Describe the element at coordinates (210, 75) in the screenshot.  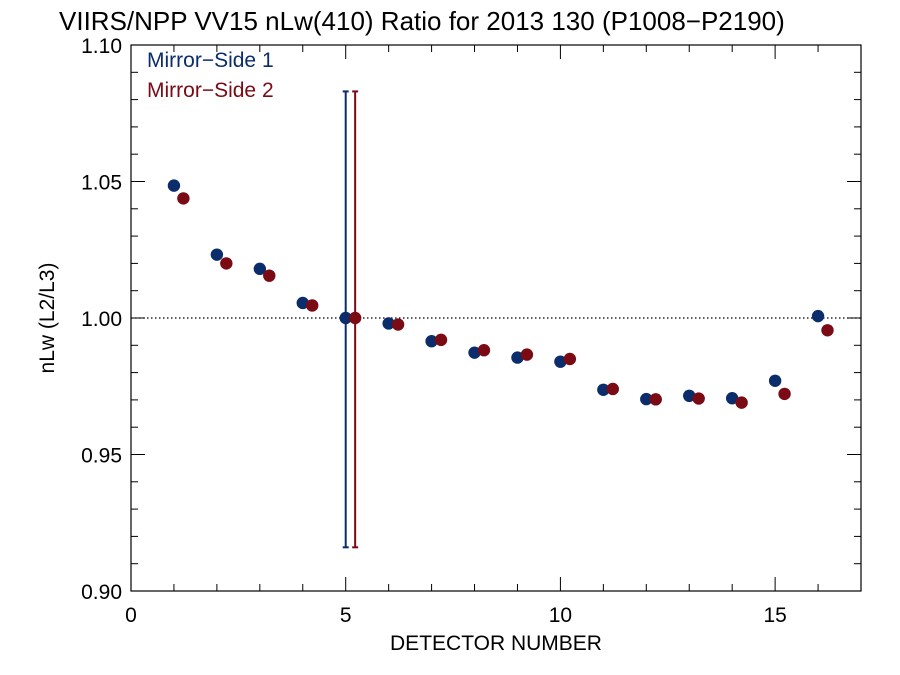
I see `legend: Mirror−Side 1 Mirror−Side 2` at that location.